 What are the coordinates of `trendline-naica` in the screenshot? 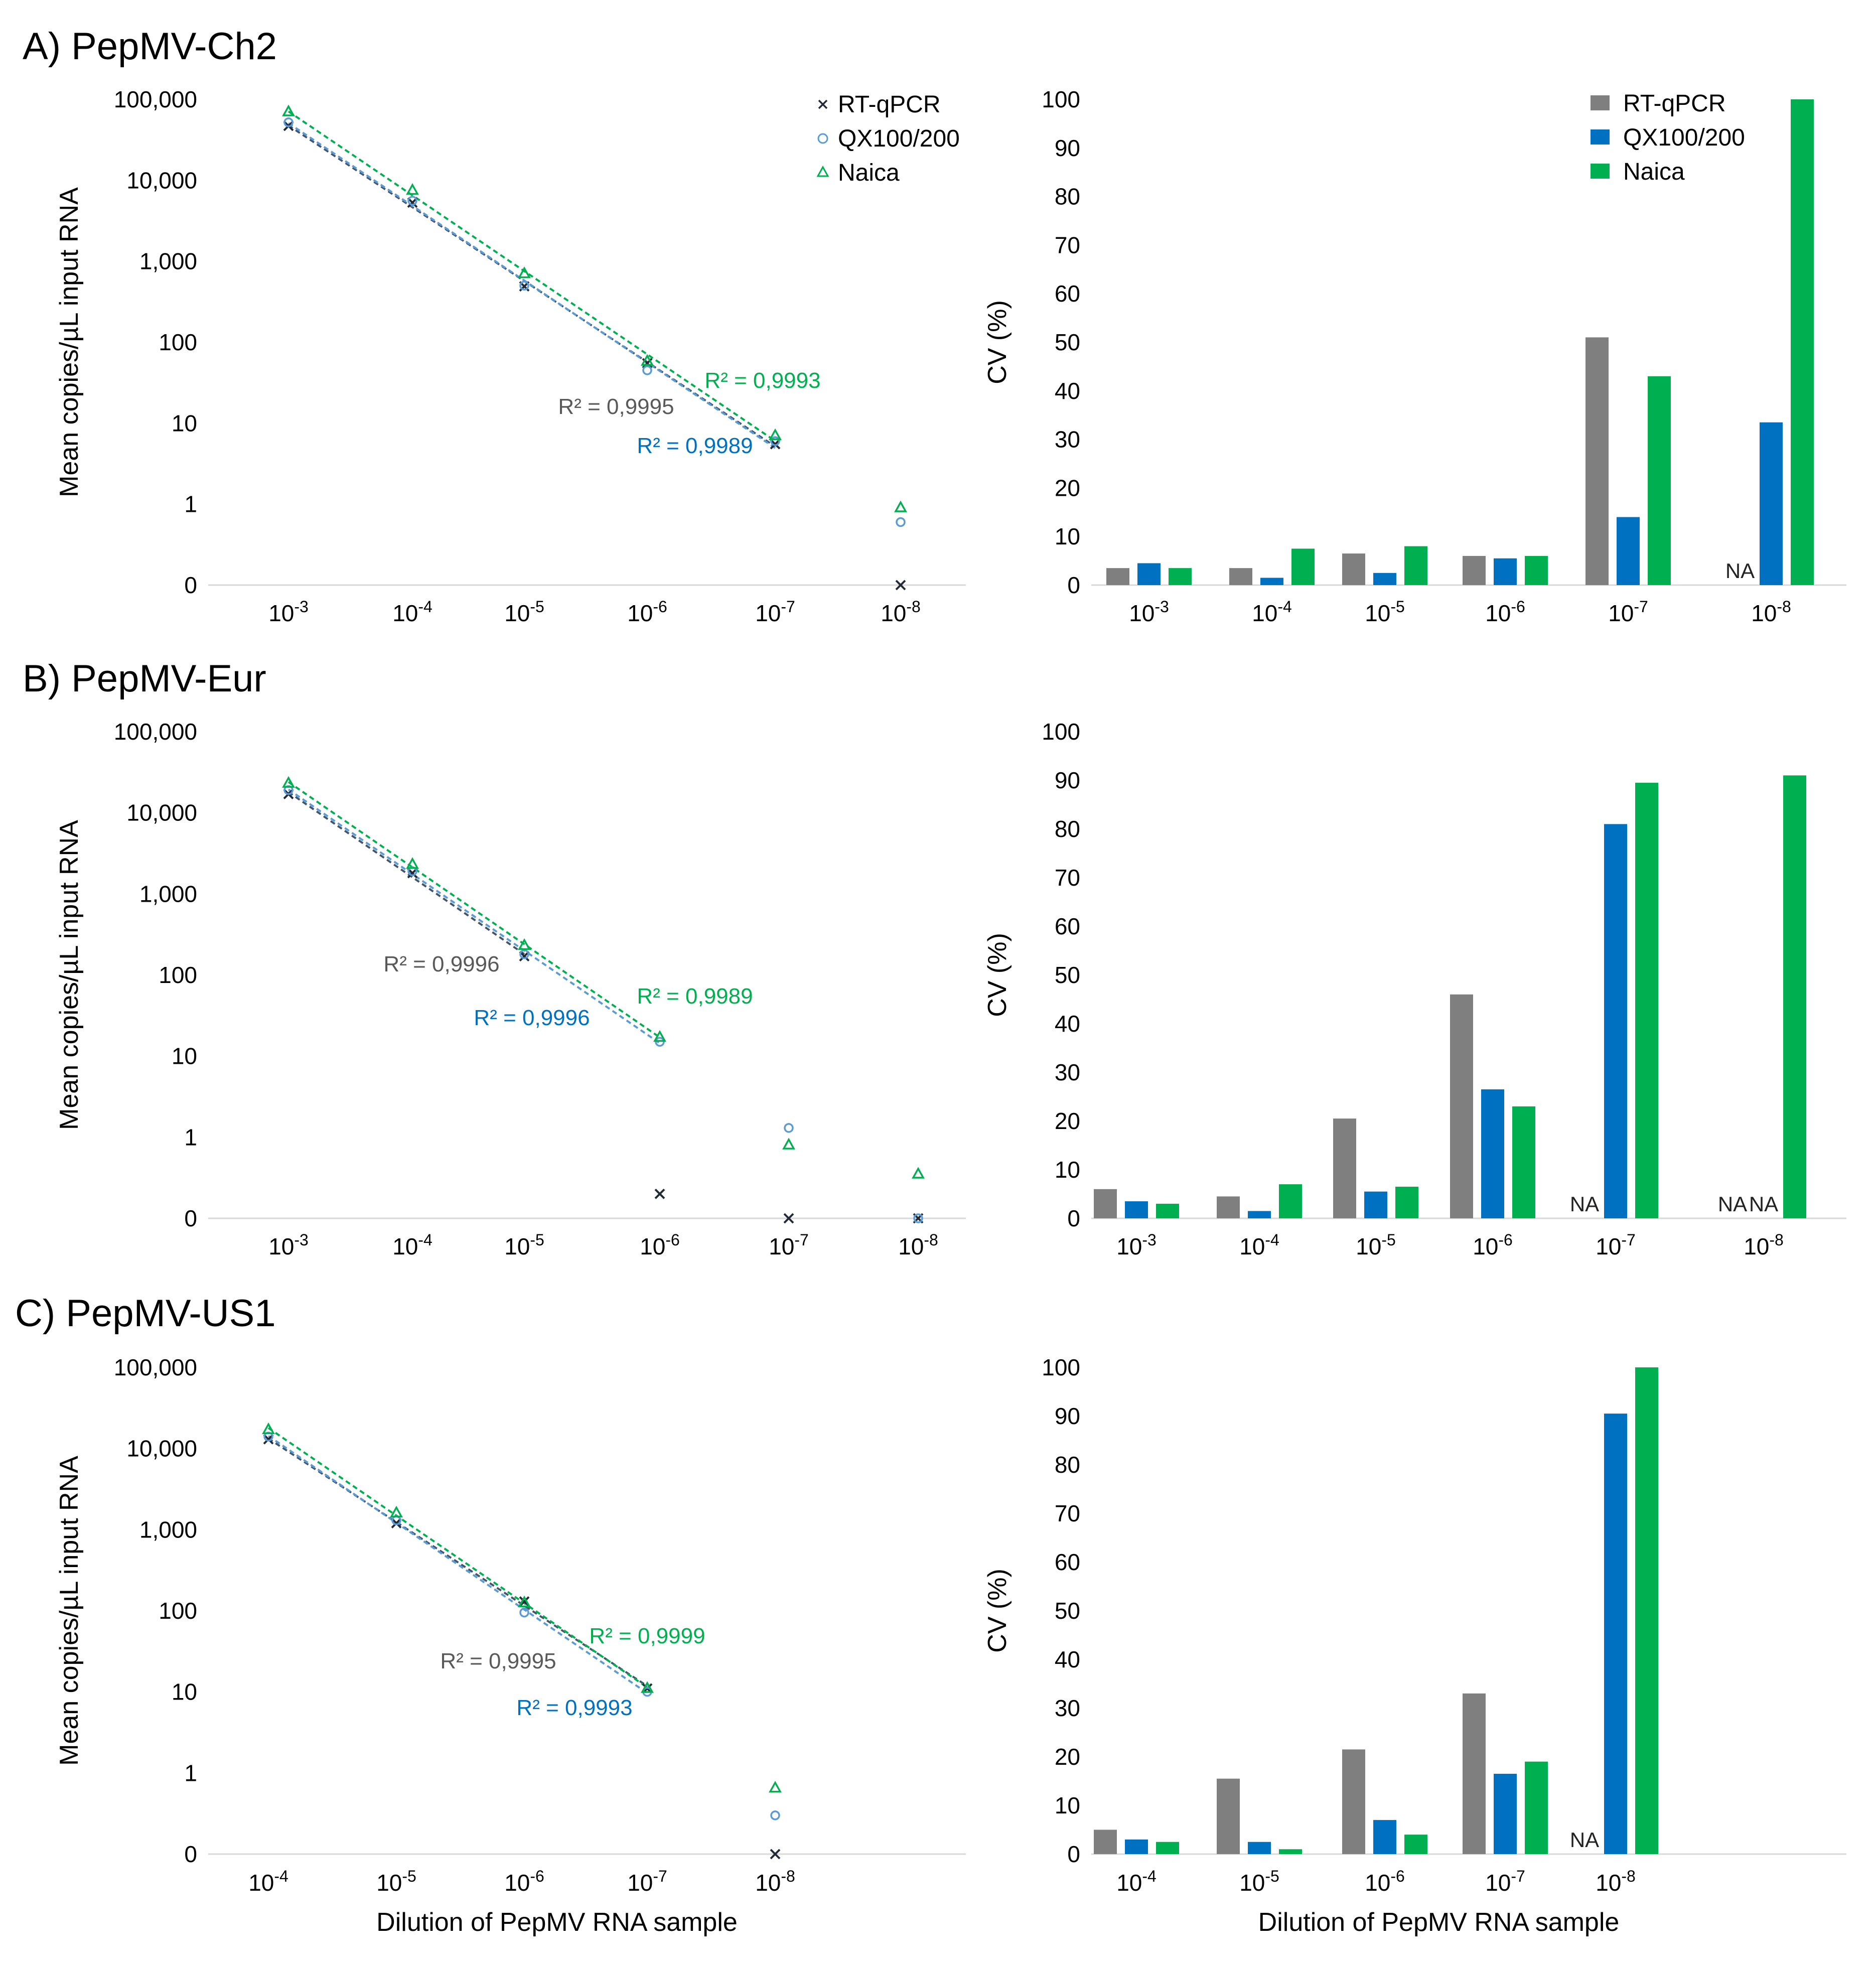 It's located at (531, 276).